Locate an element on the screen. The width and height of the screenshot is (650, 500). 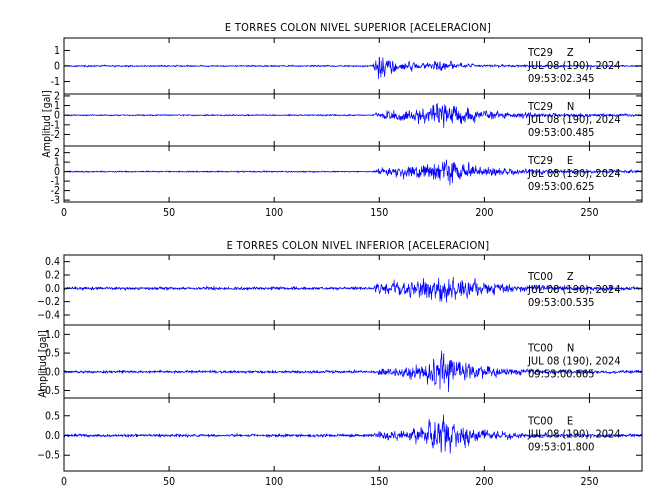
y-tick-label: 1.0 is located at coordinates (52, 335).